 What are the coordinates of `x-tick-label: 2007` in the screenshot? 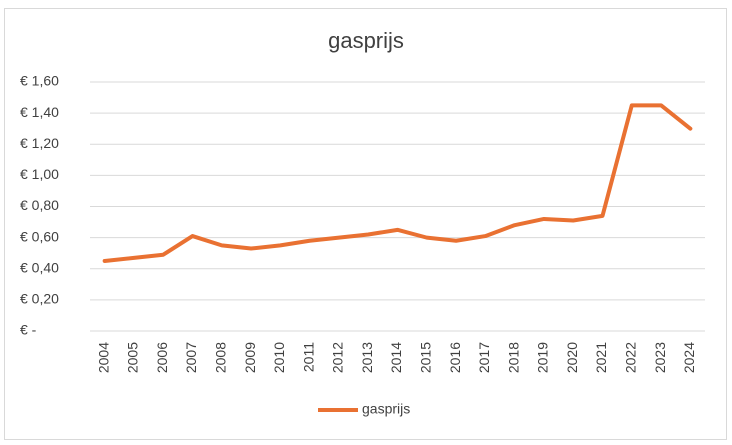 It's located at (191, 357).